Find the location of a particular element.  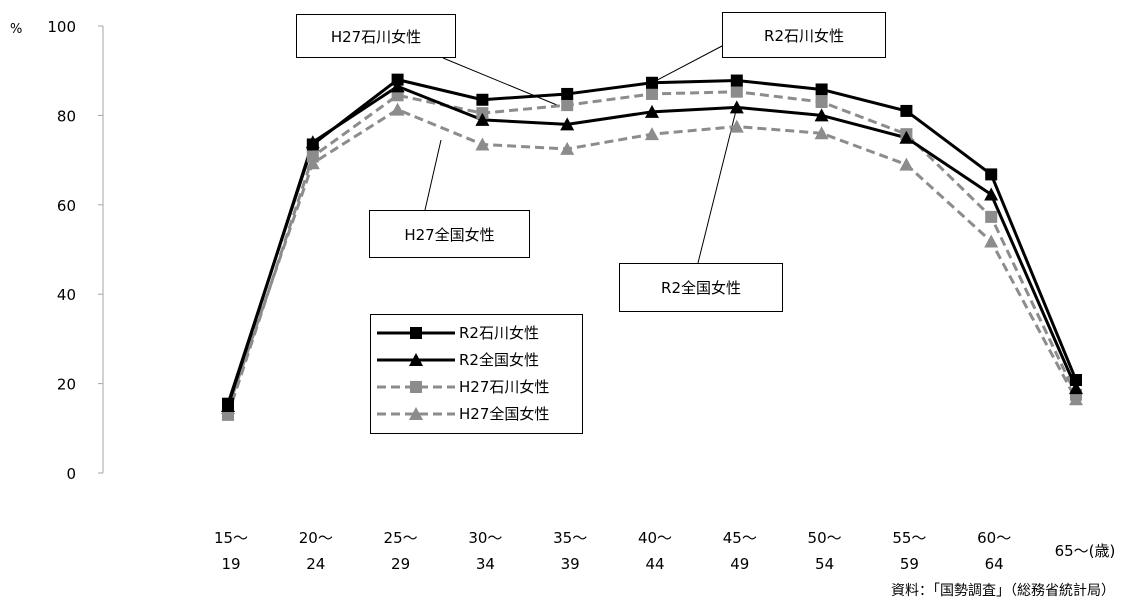

legend-label: H27石川女性 is located at coordinates (504, 387).